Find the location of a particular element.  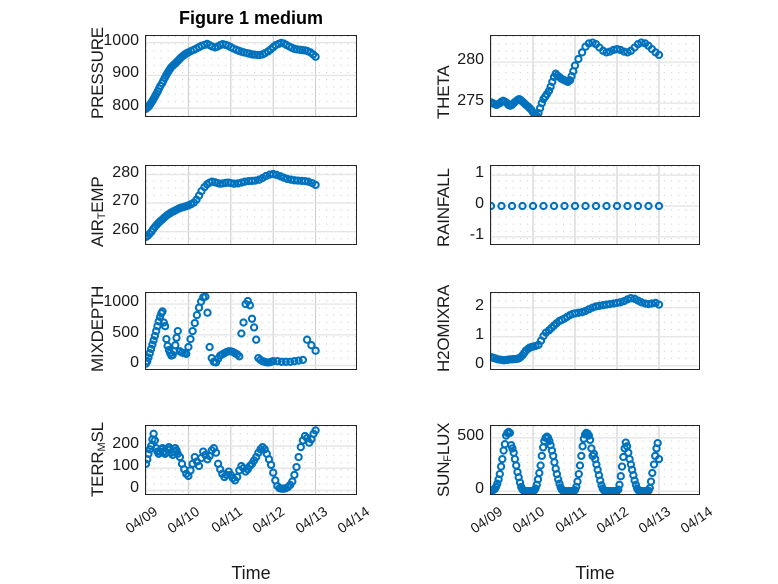

series-air_temp is located at coordinates (233, 205).